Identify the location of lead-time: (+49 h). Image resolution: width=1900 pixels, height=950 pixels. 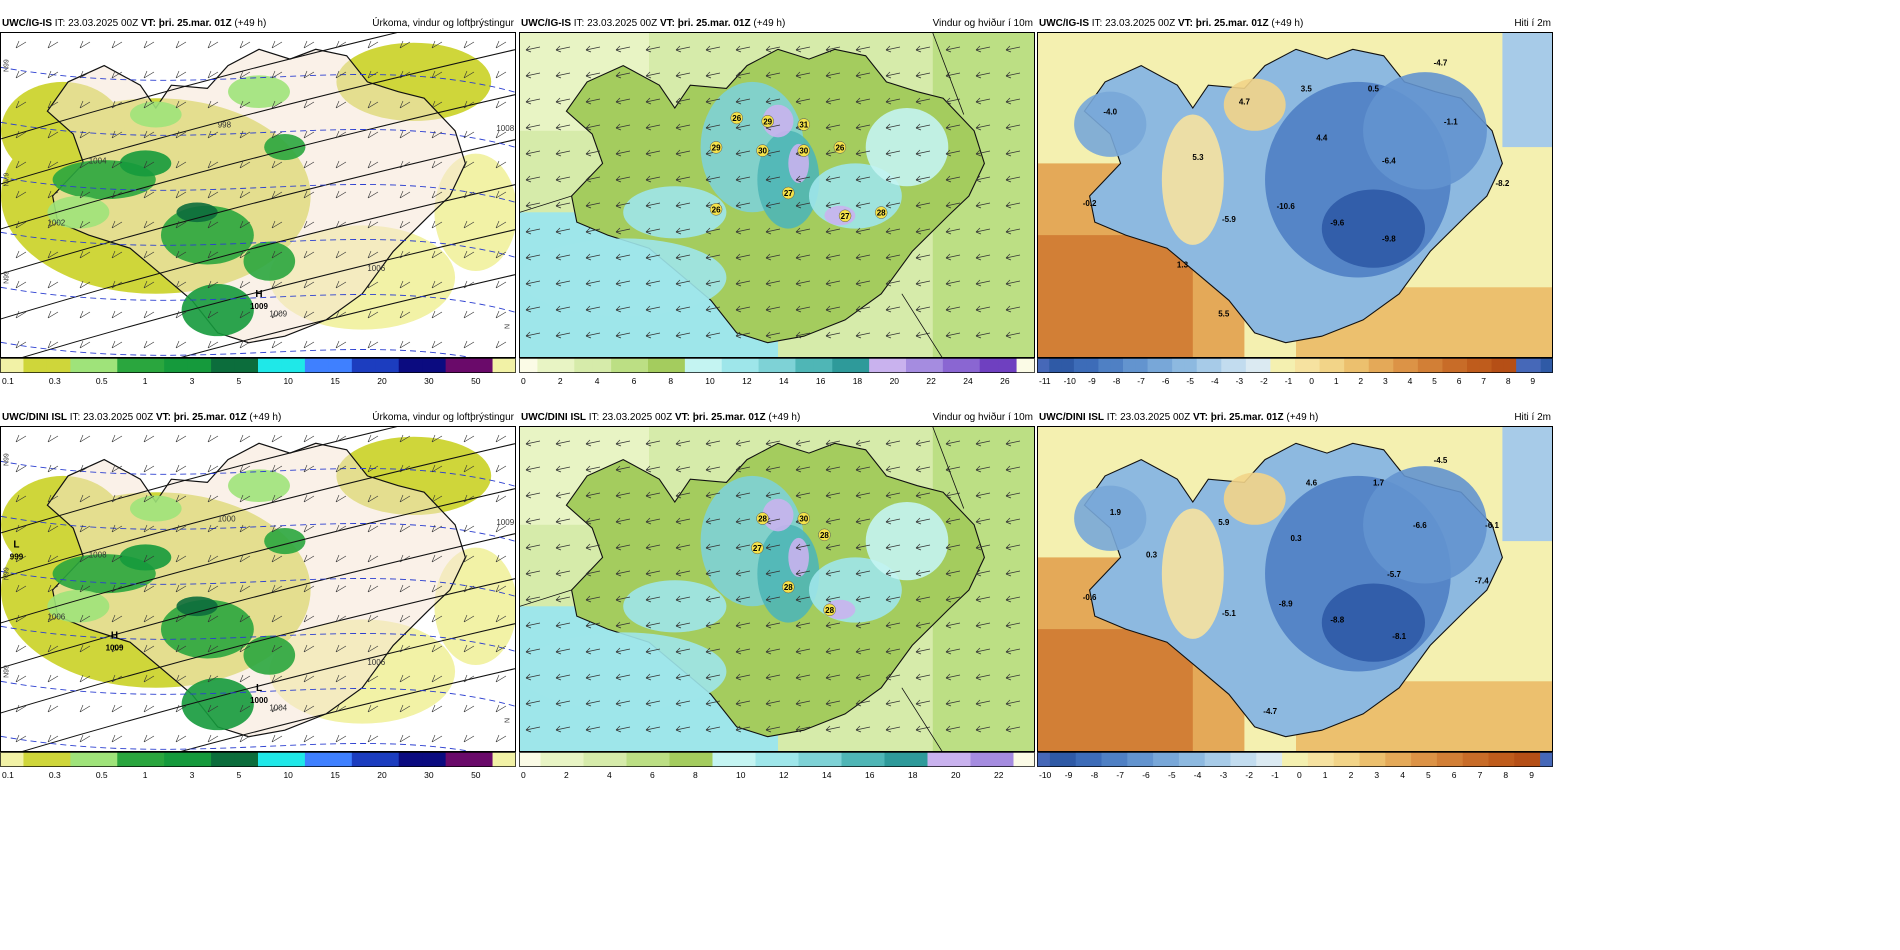
(1302, 417).